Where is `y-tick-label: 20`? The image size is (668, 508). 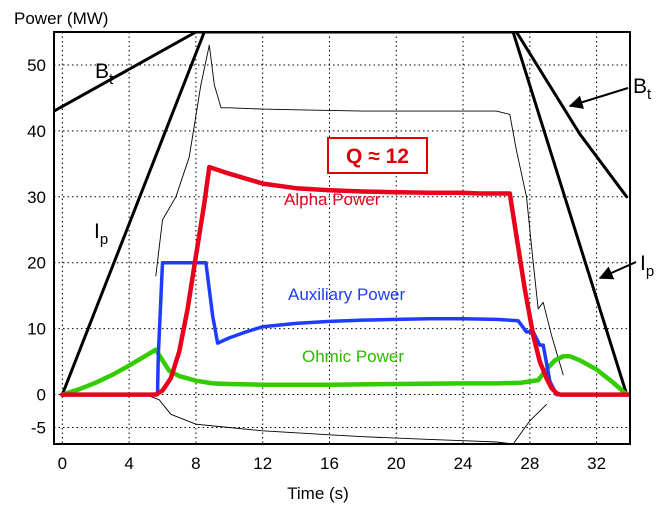 y-tick-label: 20 is located at coordinates (36, 263).